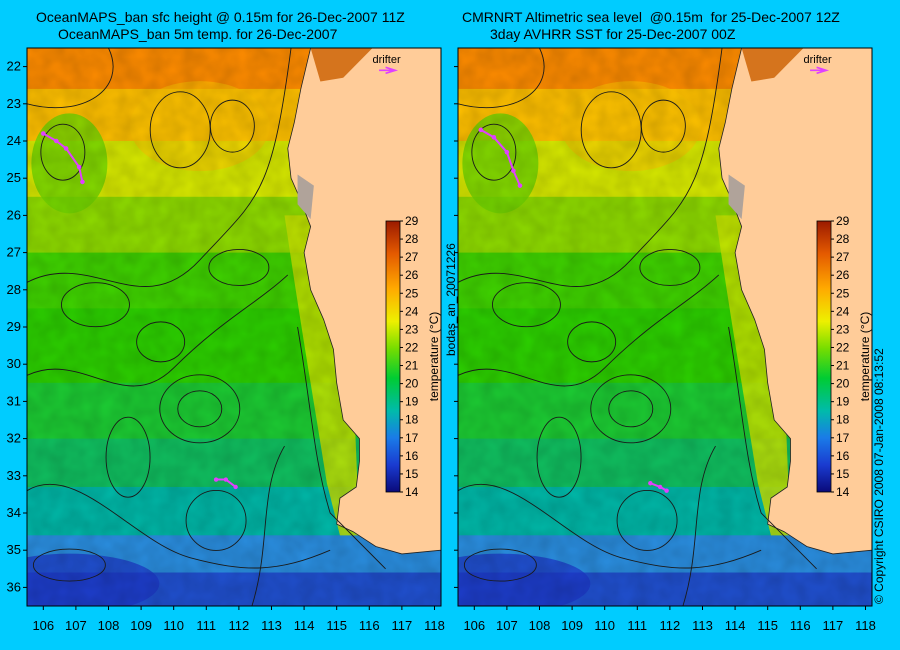  Describe the element at coordinates (198, 34) in the screenshot. I see `left-title-line2: OceanMAPS_ban 5m temp. for 26-Dec-2007` at that location.